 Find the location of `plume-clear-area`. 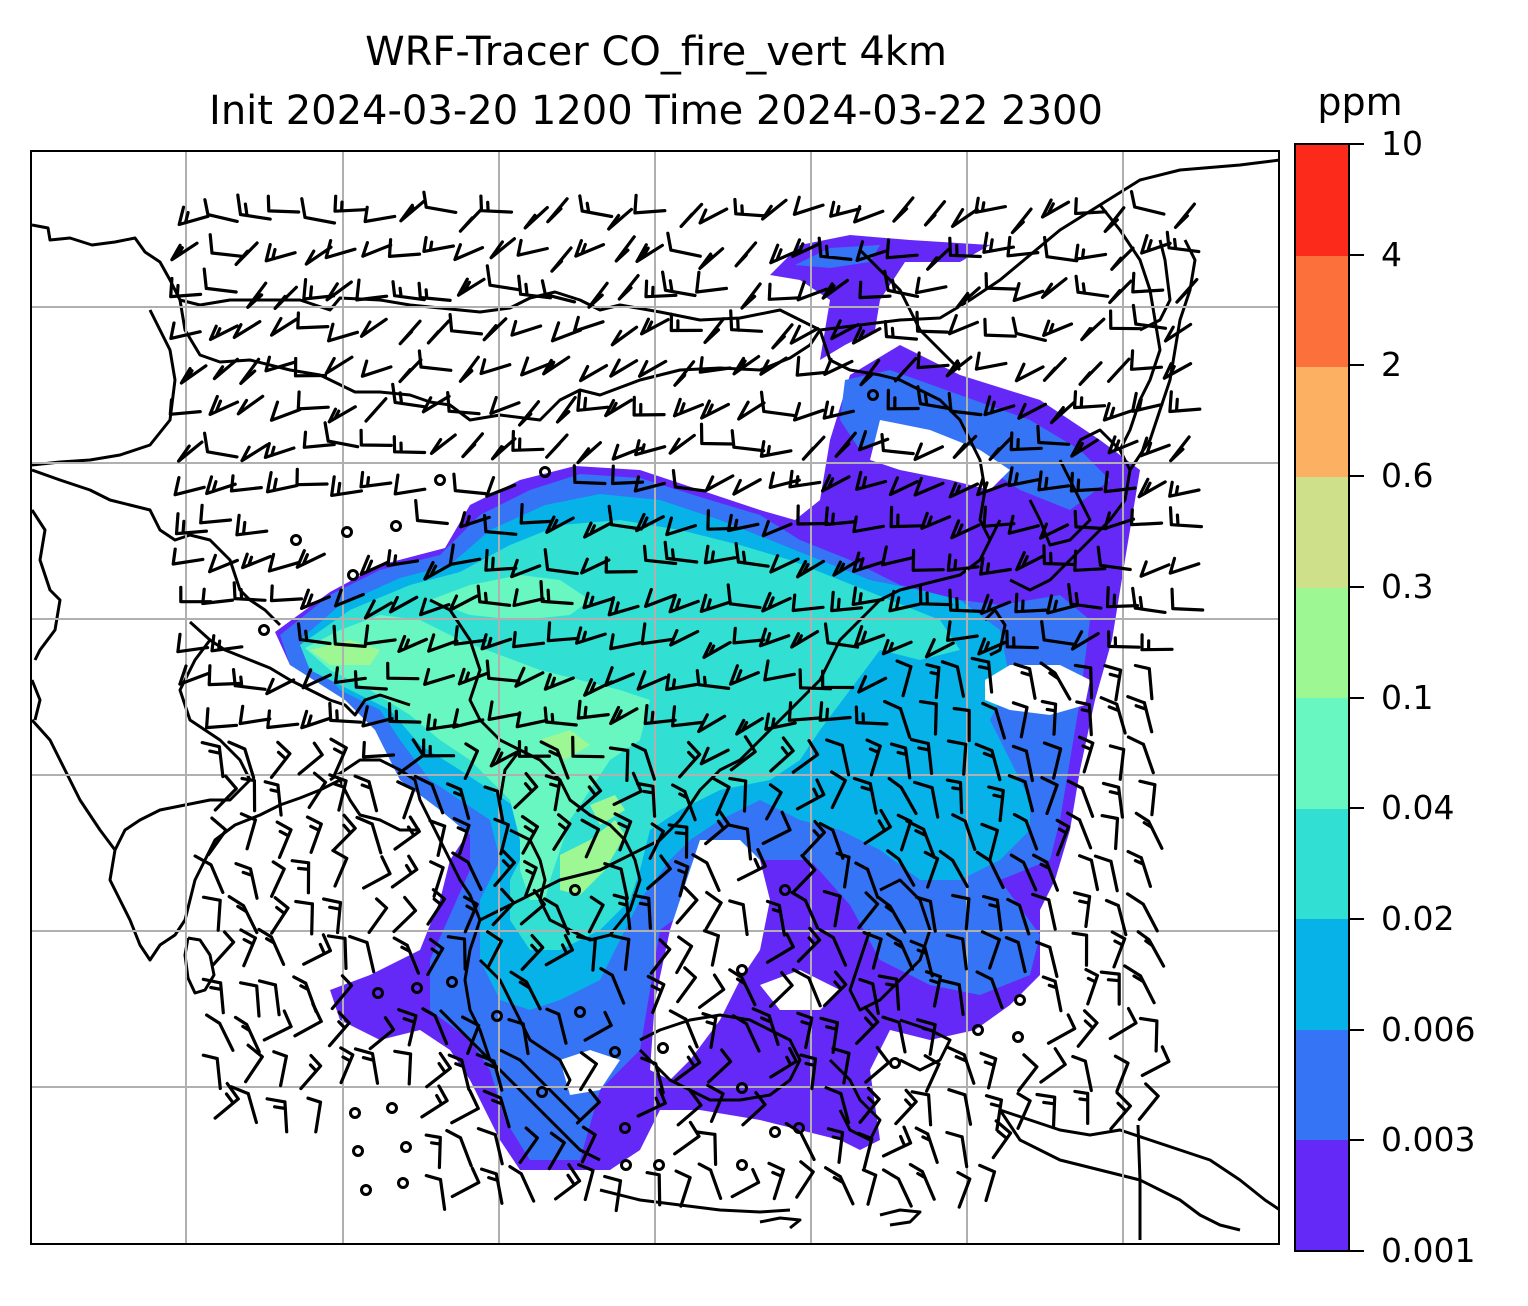

plume-clear-area is located at coordinates (710, 960).